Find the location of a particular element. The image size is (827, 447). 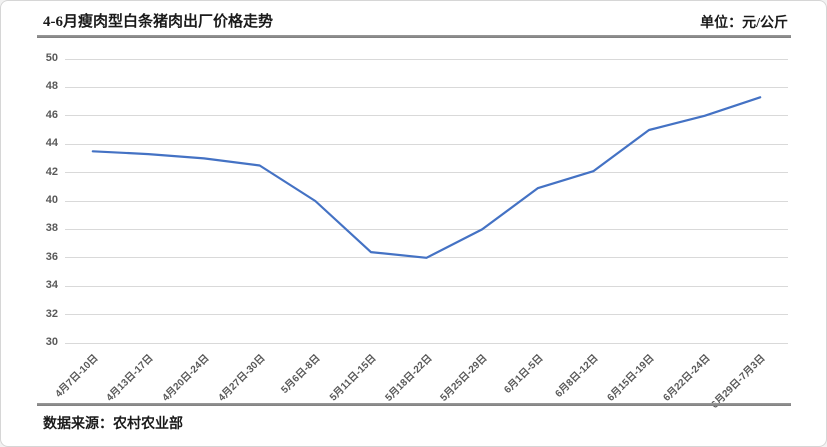

data-source-label: 数据来源：农村农业部 is located at coordinates (113, 424).